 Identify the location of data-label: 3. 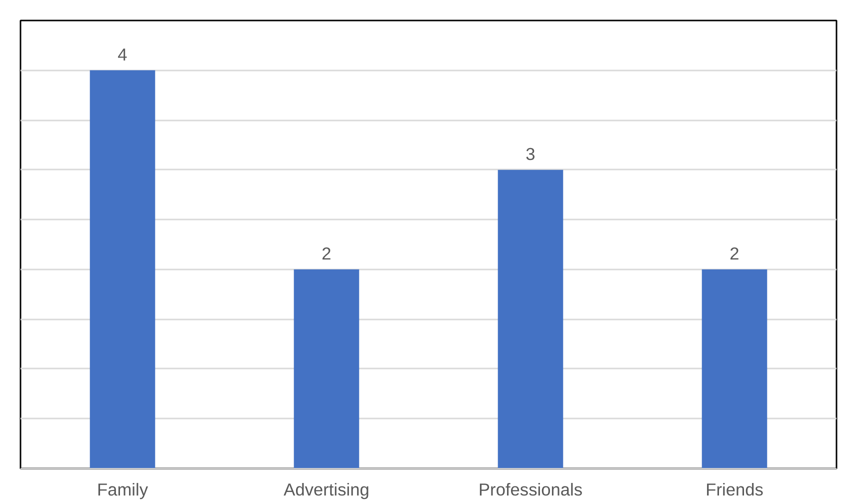
(531, 154).